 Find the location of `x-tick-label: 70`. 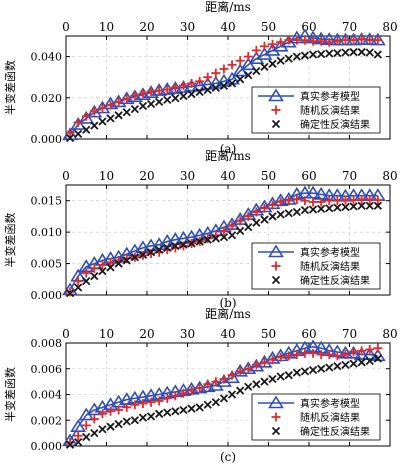

x-tick-label: 70 is located at coordinates (349, 176).